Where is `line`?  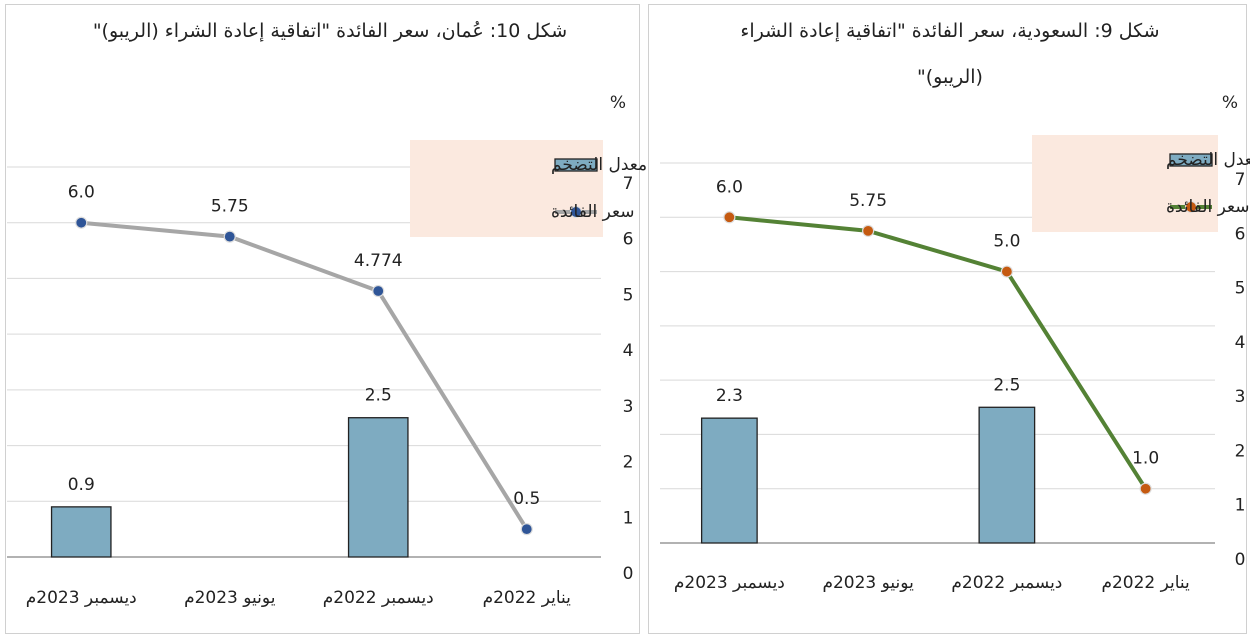
line is located at coordinates (938, 352).